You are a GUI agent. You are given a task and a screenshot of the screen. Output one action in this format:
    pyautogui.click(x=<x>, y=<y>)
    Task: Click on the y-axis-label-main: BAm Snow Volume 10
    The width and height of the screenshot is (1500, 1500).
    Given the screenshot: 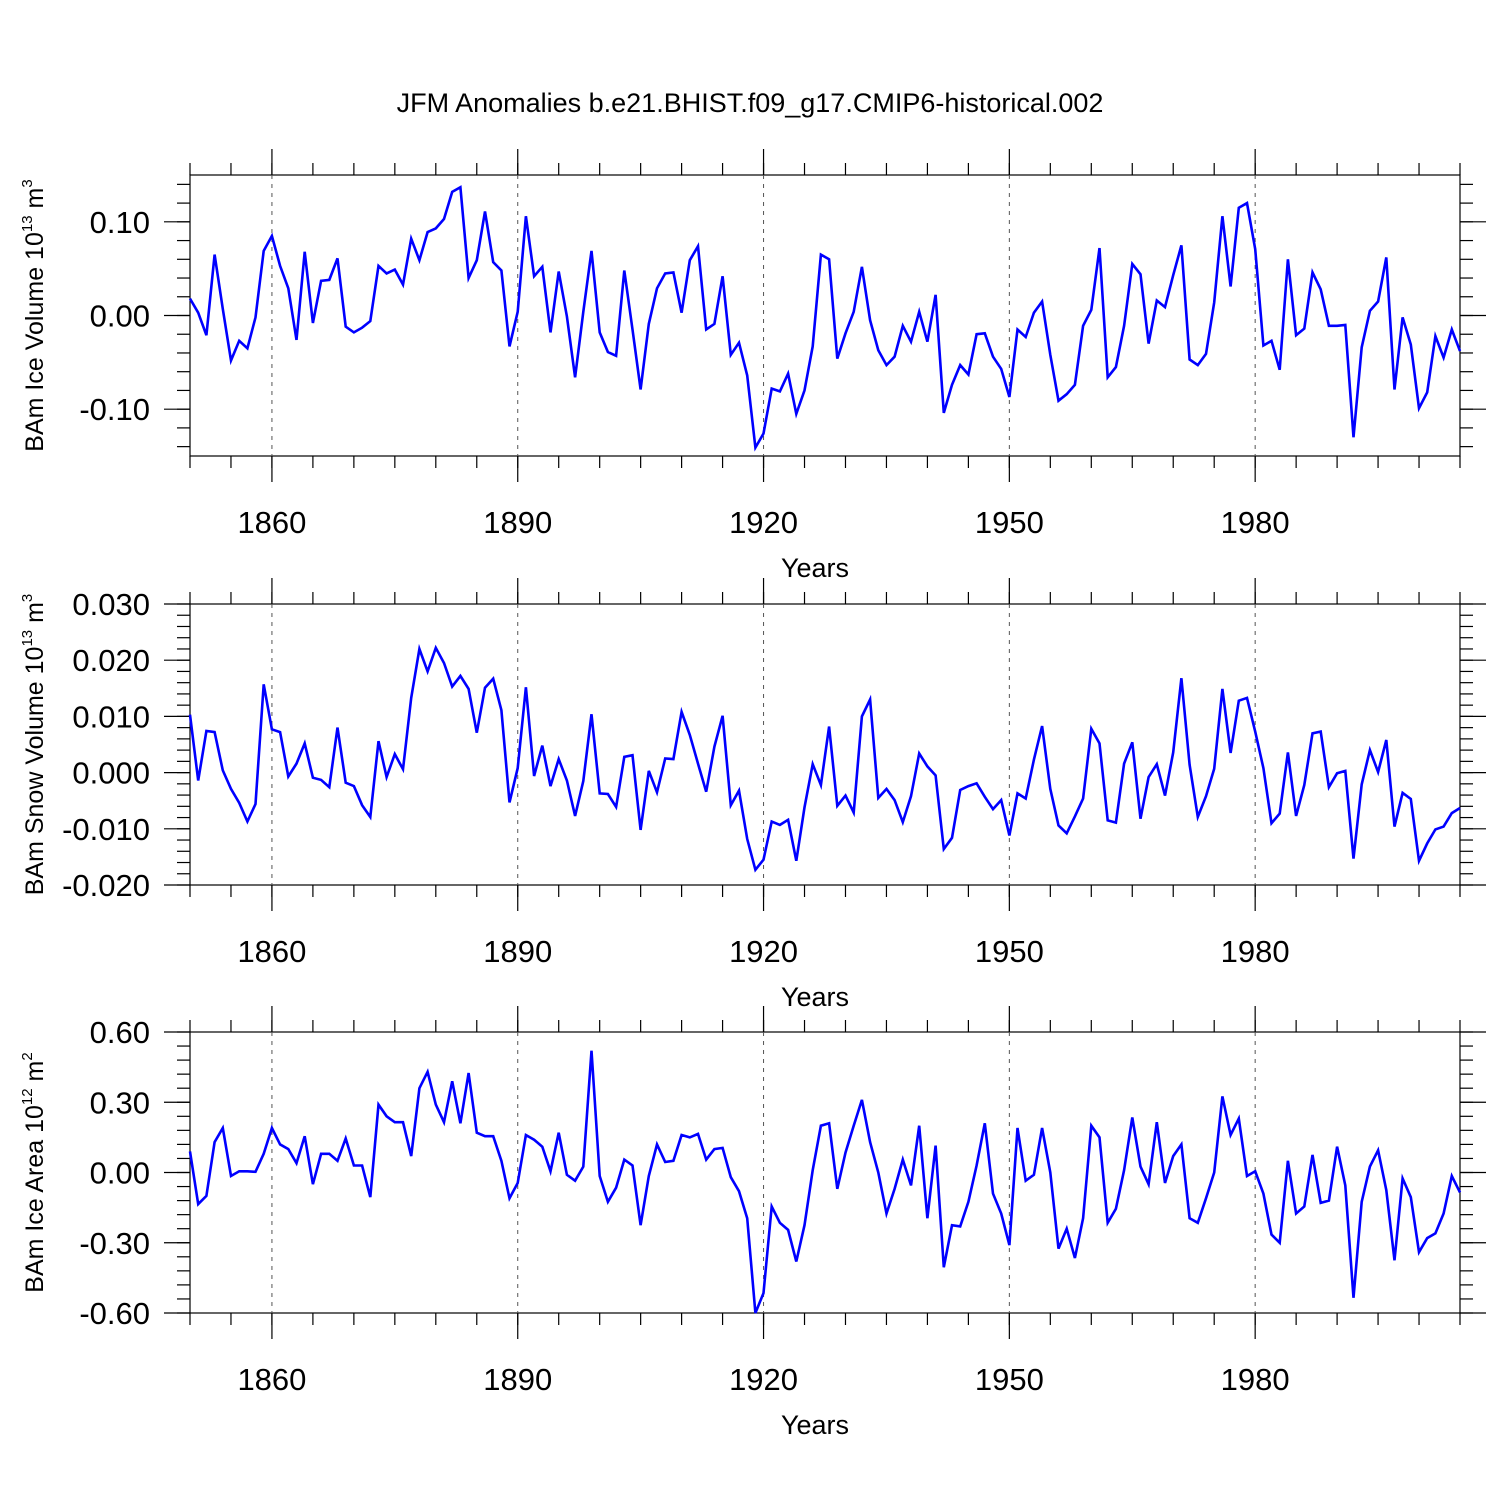 What is the action you would take?
    pyautogui.click(x=35, y=771)
    